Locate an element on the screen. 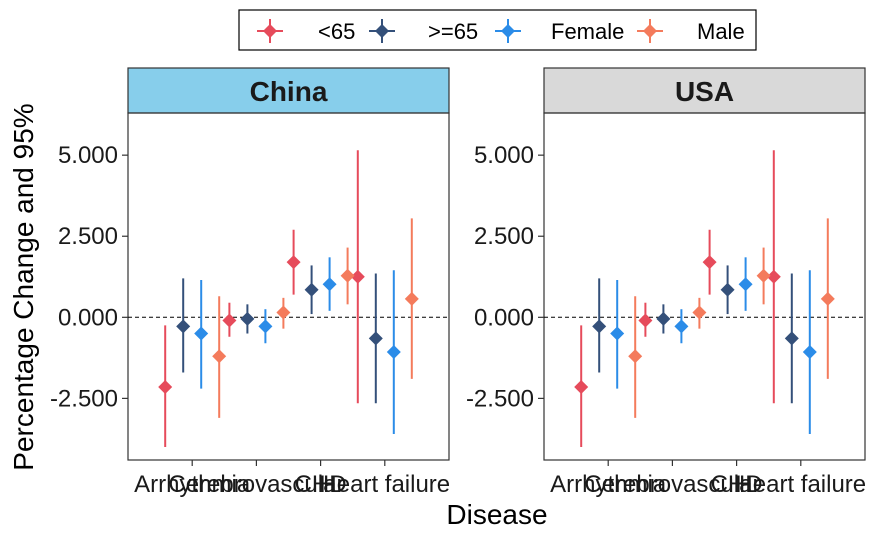  strip-usa is located at coordinates (704, 90).